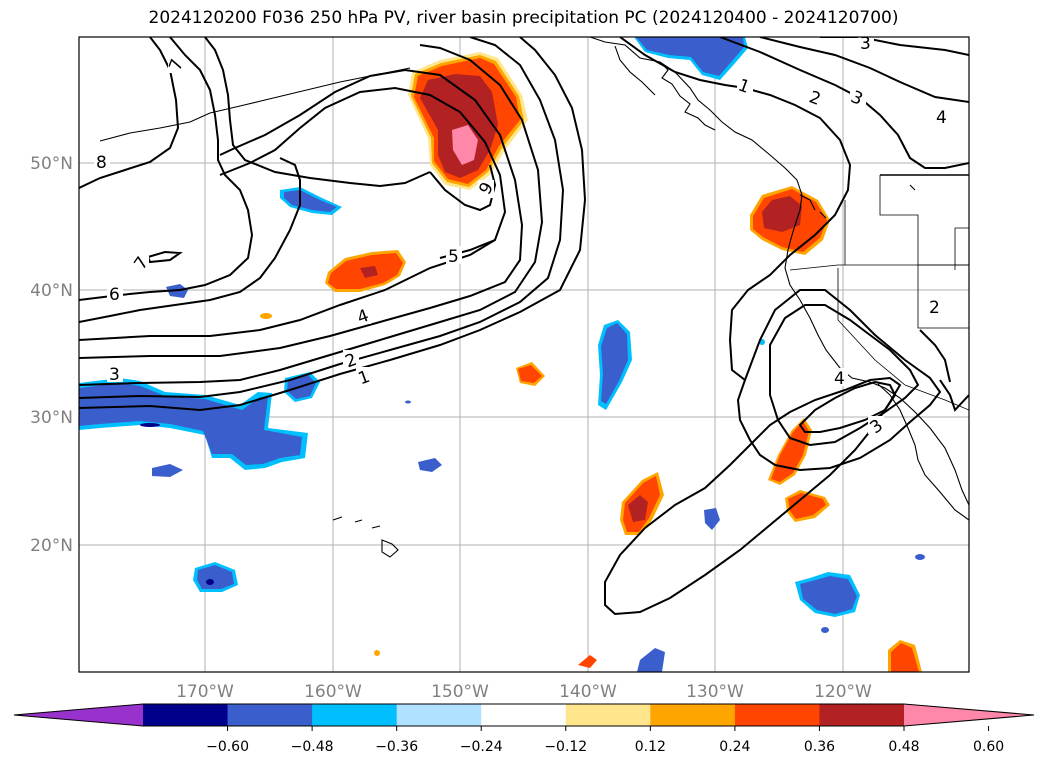 This screenshot has width=1047, height=765. I want to click on lat-label: 40°N, so click(51, 291).